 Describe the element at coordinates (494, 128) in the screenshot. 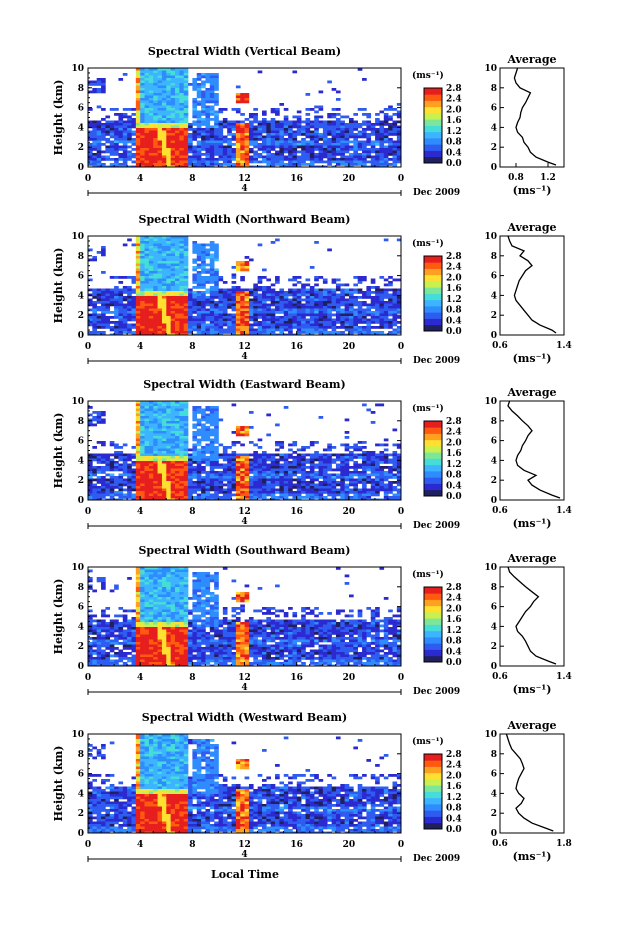

I see `profile-y-tick-label: 4` at that location.